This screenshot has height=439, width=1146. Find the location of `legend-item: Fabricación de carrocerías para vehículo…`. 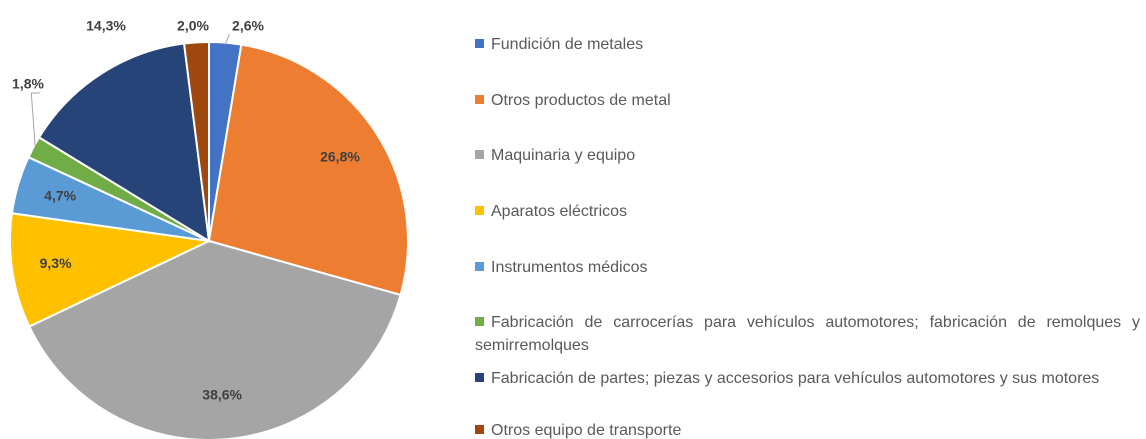

legend-item: Fabricación de carrocerías para vehículo… is located at coordinates (807, 334).